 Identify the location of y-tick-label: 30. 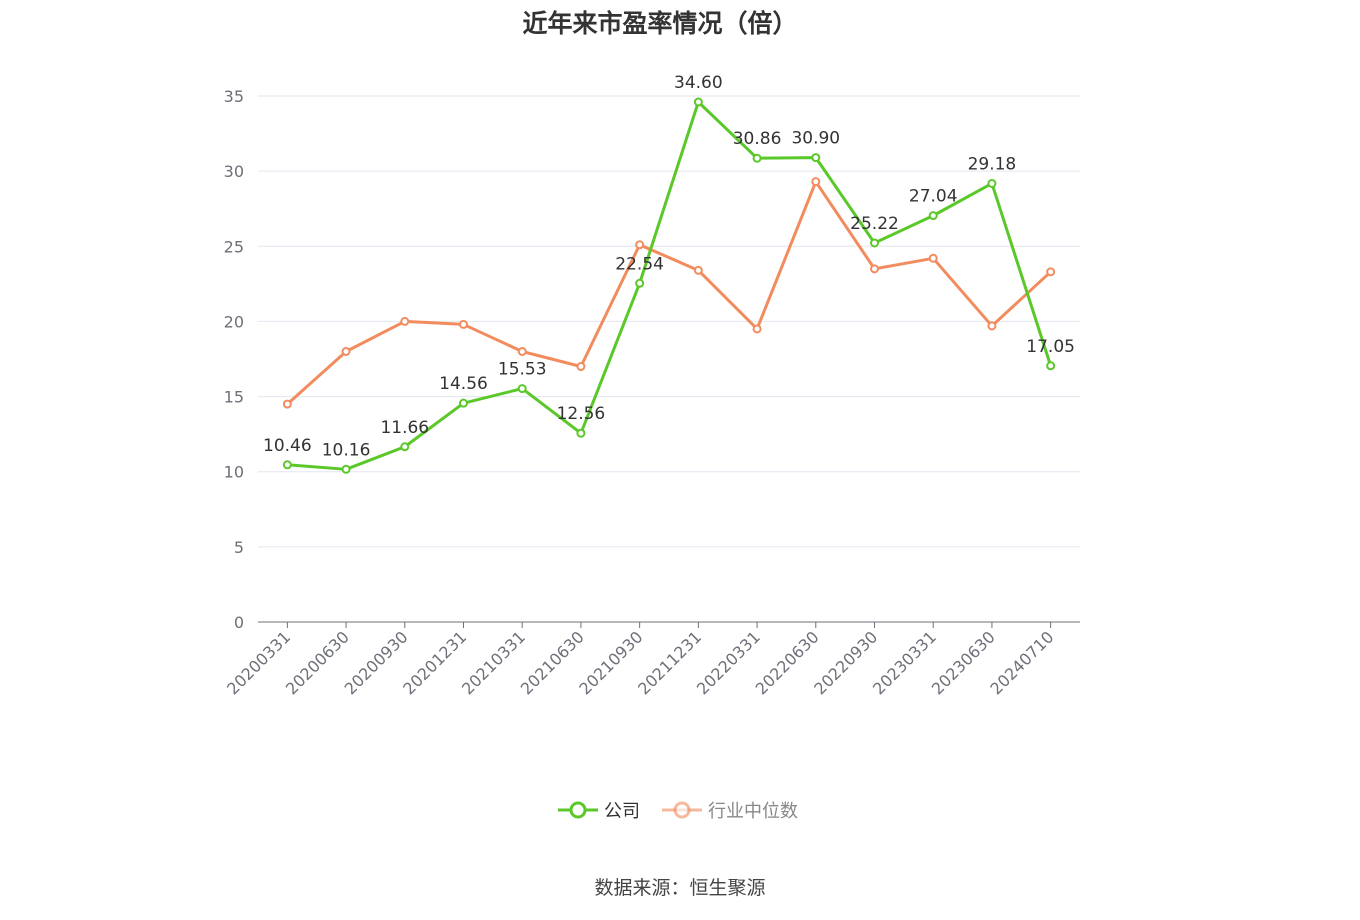
(234, 171).